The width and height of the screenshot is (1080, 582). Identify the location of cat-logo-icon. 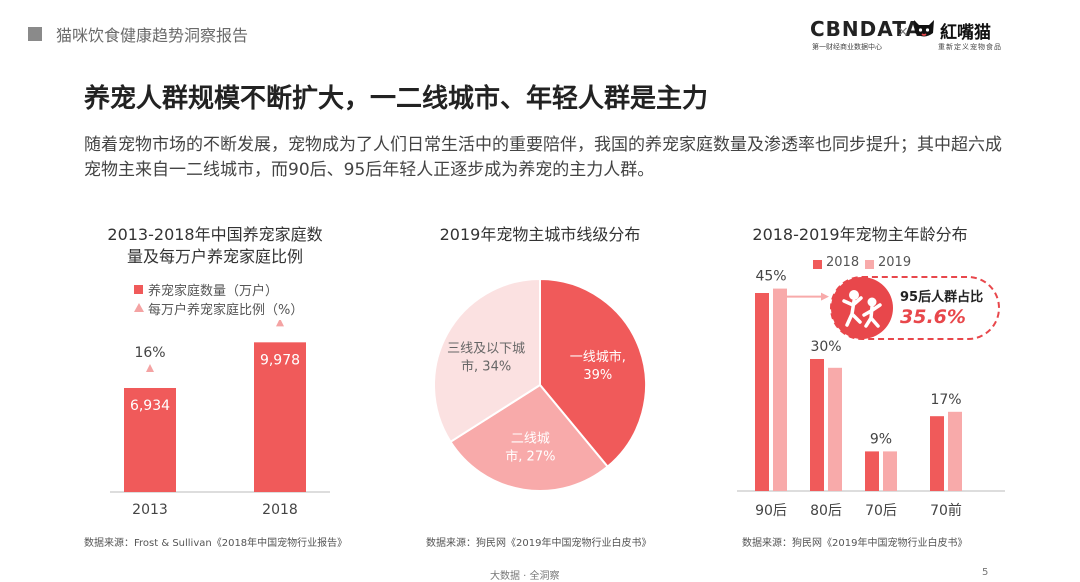
(924, 28).